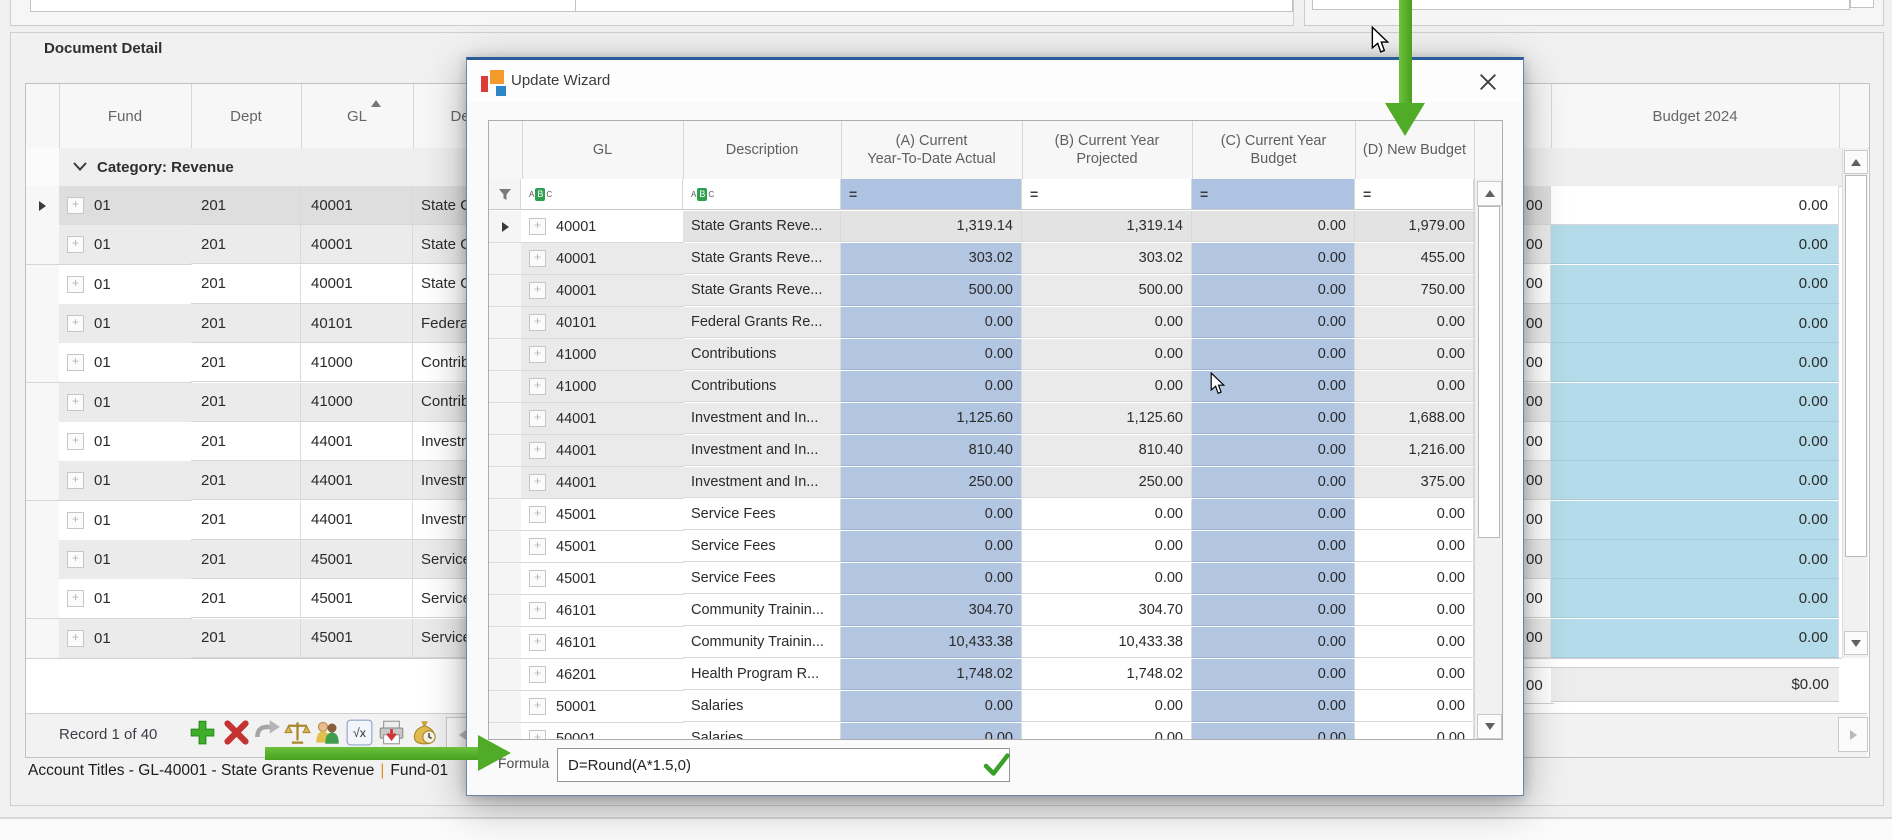  I want to click on scrollbar-thumb, so click(1489, 372).